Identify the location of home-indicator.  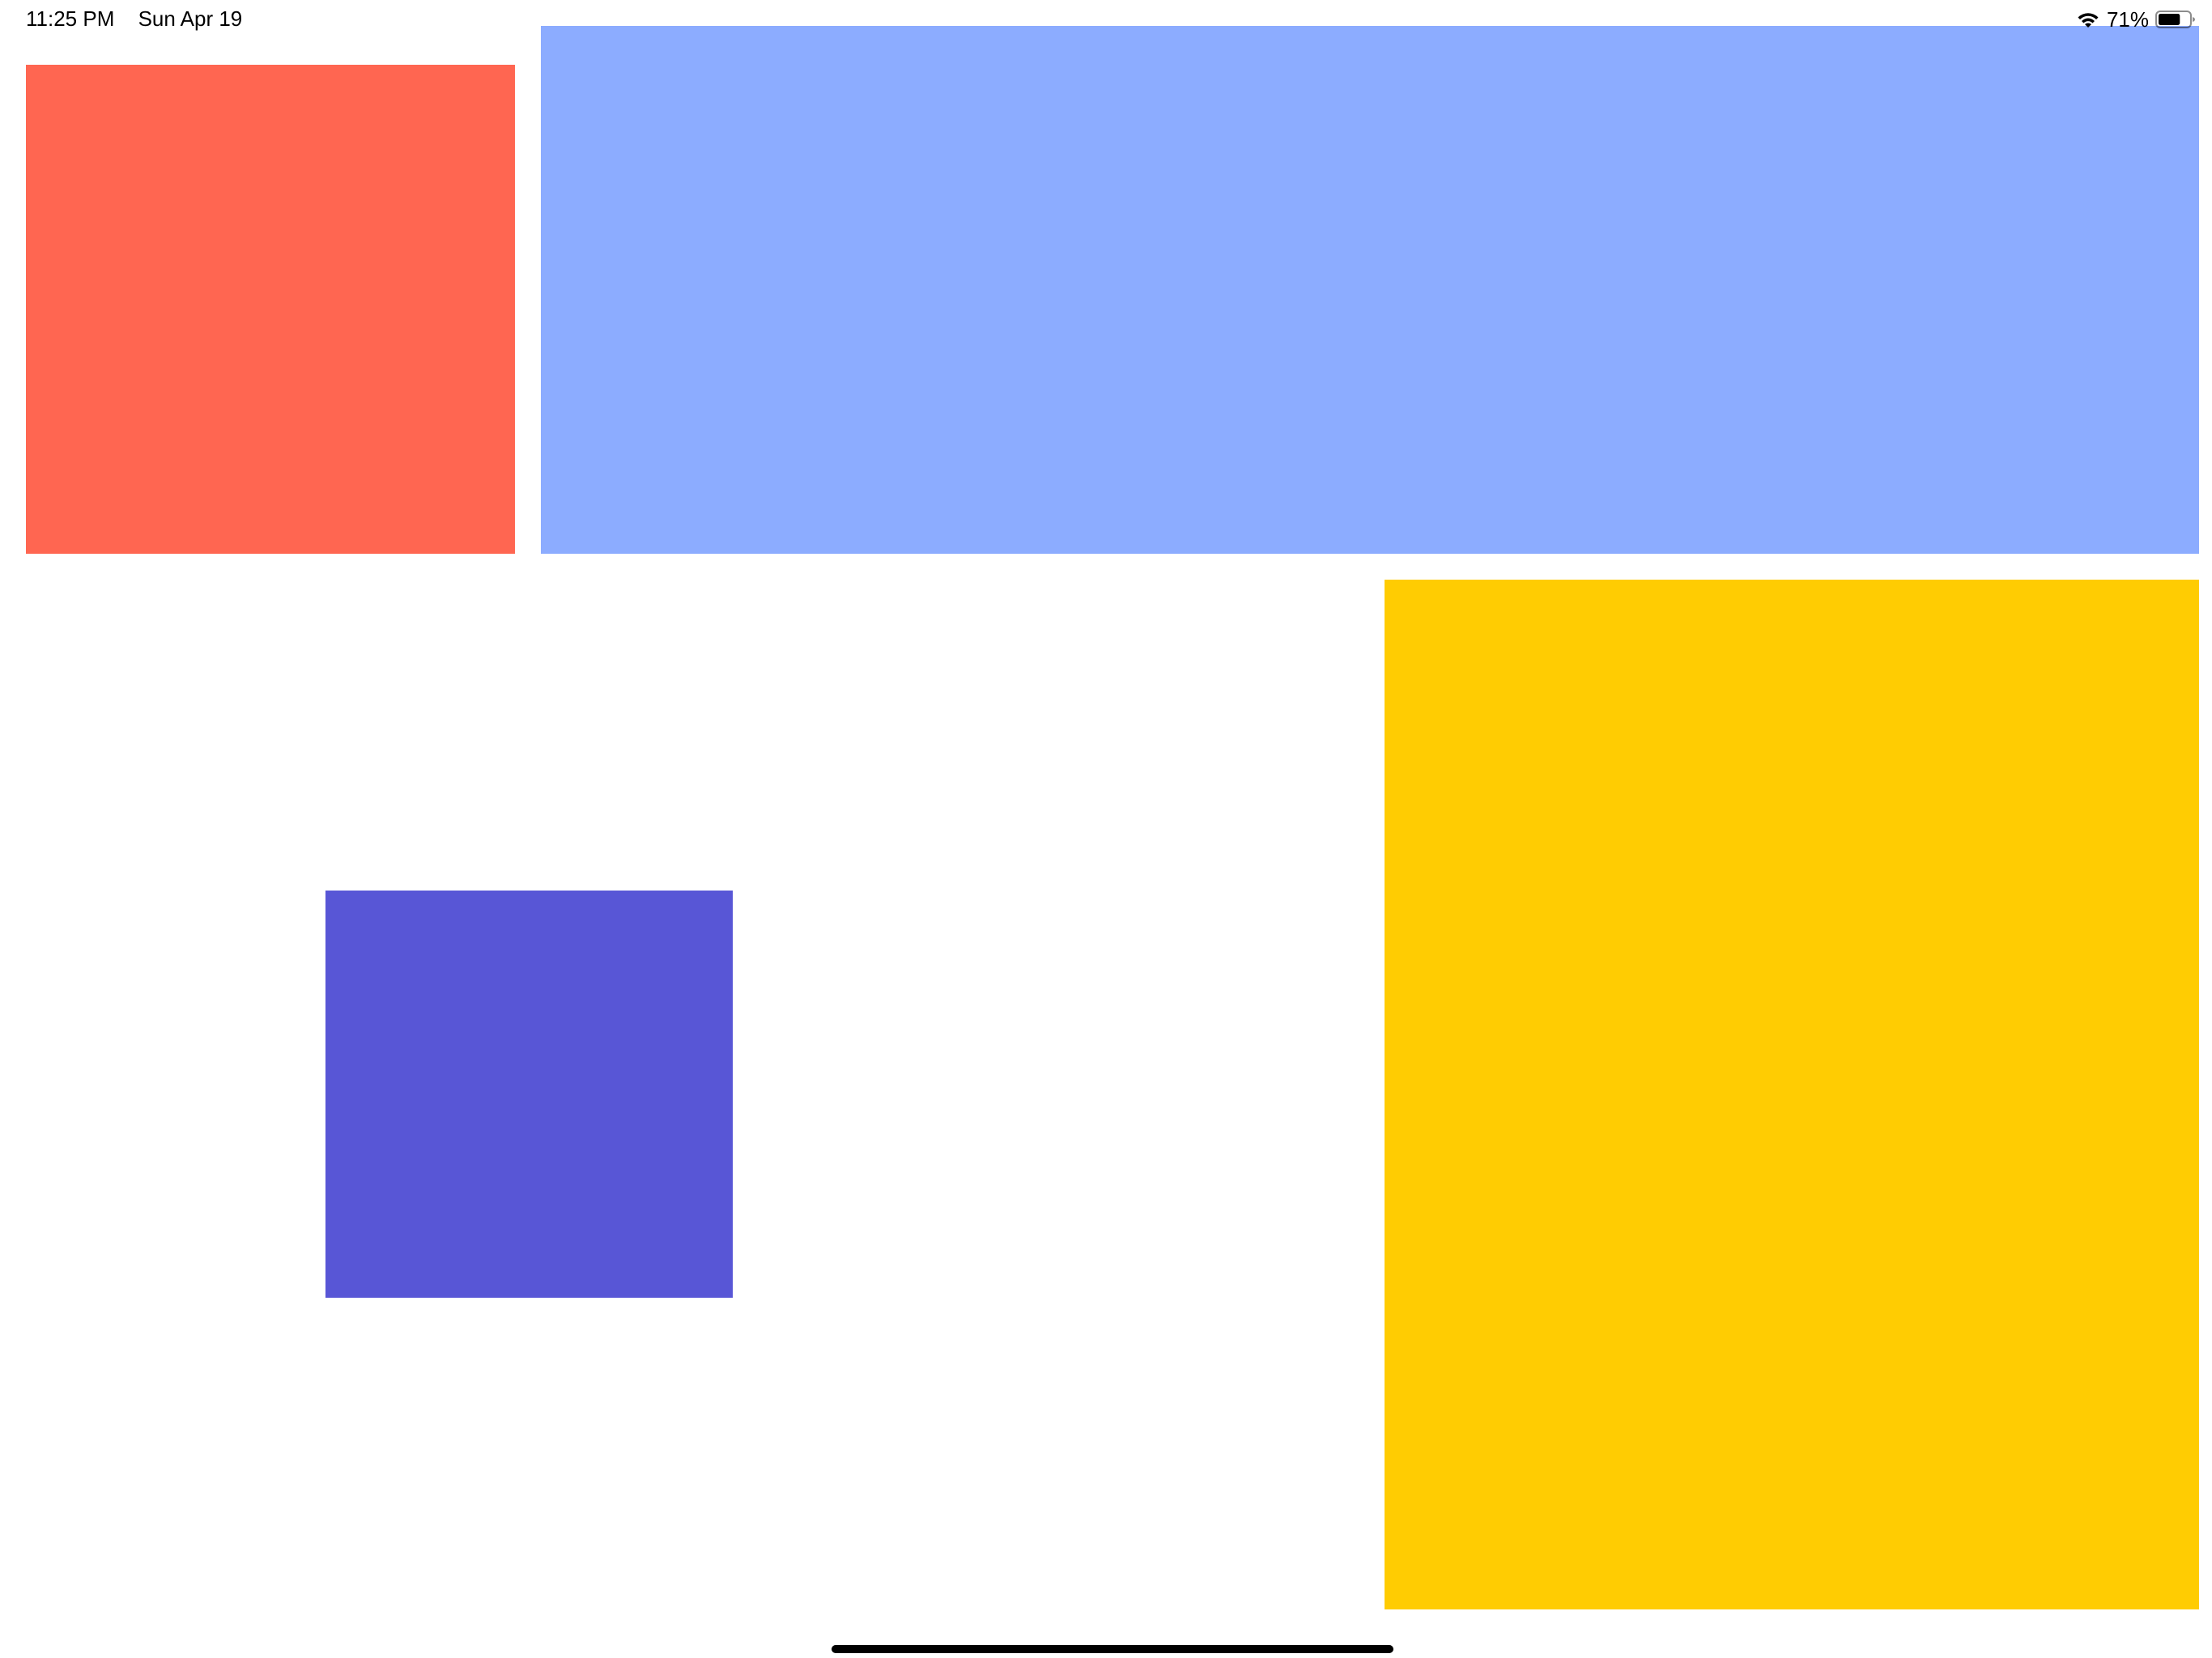
(1112, 1649).